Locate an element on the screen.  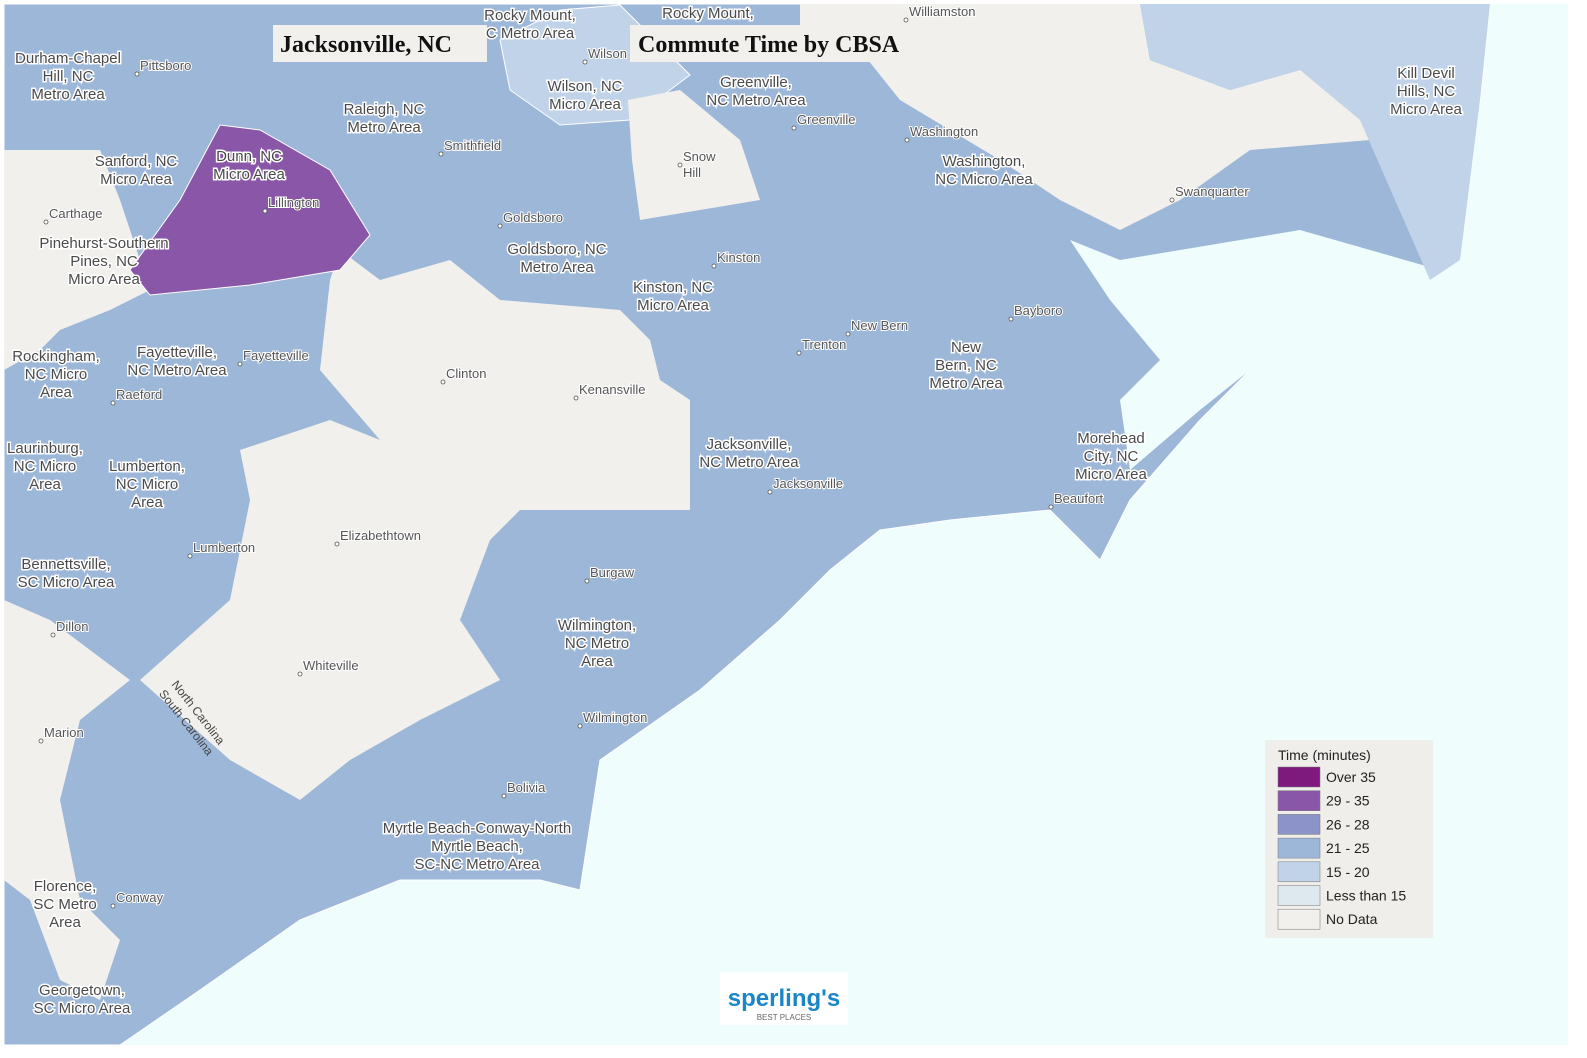
region-label: NC Micro Area is located at coordinates (984, 179).